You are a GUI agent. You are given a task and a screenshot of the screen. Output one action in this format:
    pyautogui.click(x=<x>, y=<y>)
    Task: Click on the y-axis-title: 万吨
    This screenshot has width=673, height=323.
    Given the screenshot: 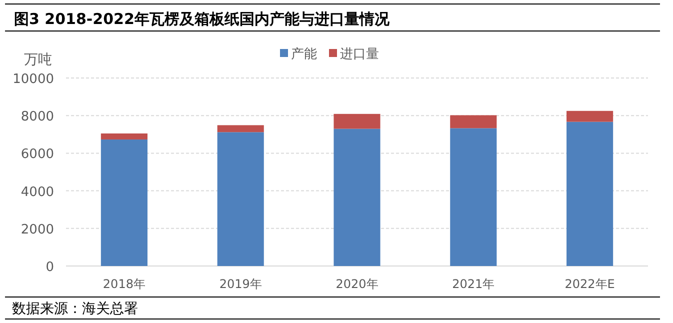 What is the action you would take?
    pyautogui.click(x=38, y=60)
    